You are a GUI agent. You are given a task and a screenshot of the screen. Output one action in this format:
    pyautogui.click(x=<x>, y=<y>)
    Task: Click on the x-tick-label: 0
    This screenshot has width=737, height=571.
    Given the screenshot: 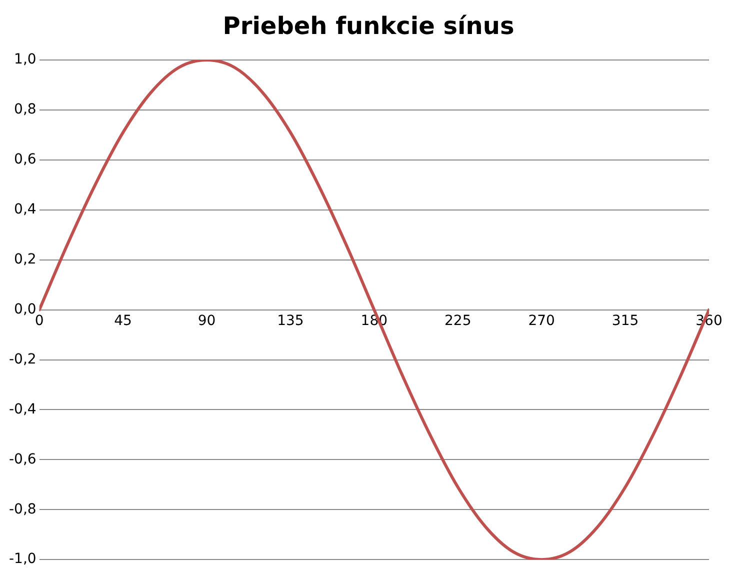 What is the action you would take?
    pyautogui.click(x=39, y=320)
    